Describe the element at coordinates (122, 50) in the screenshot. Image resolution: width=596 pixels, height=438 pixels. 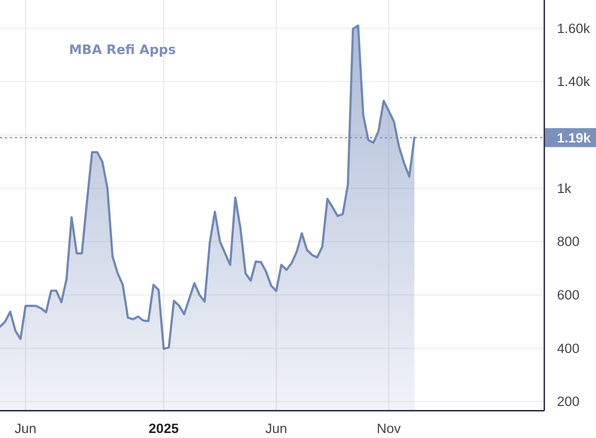
I see `text: MBA Refi Apps` at that location.